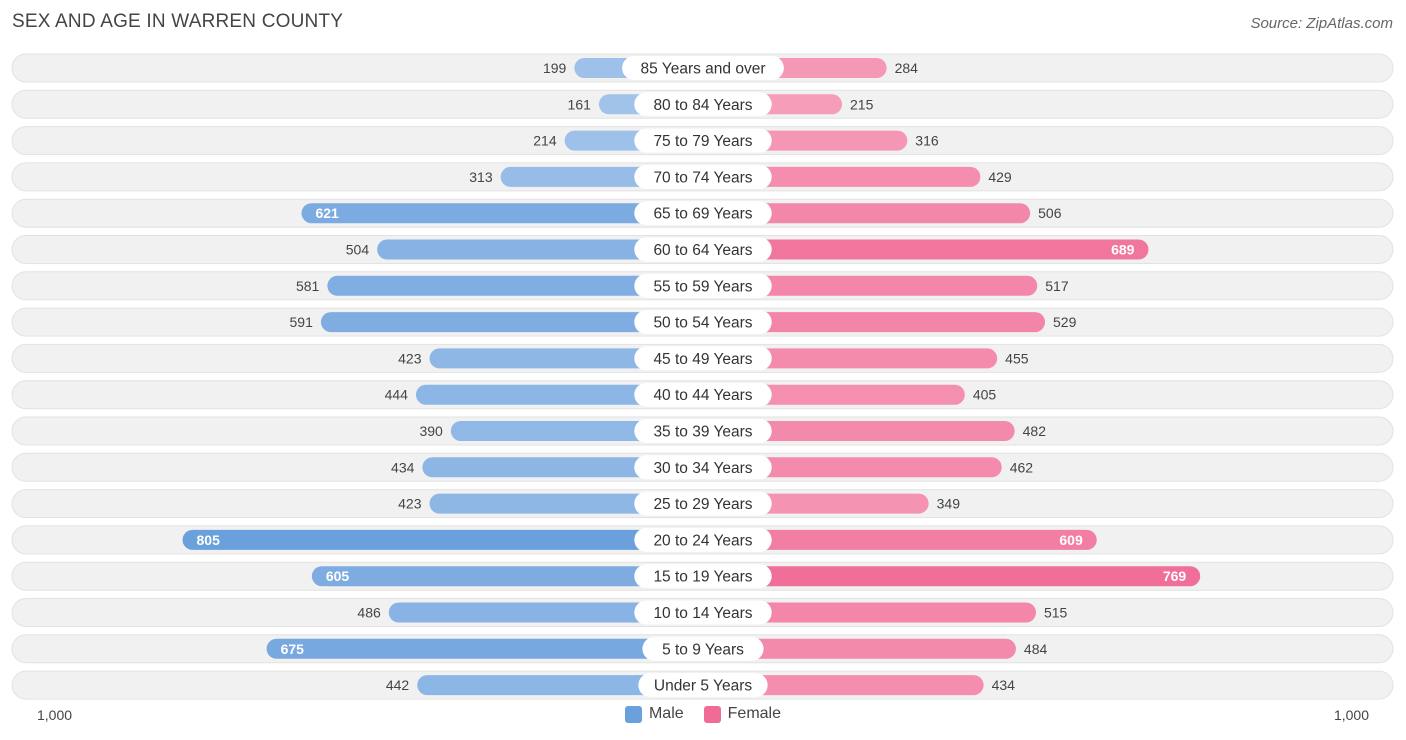 This screenshot has height=740, width=1406. I want to click on category-label: 85 Years and over, so click(703, 69).